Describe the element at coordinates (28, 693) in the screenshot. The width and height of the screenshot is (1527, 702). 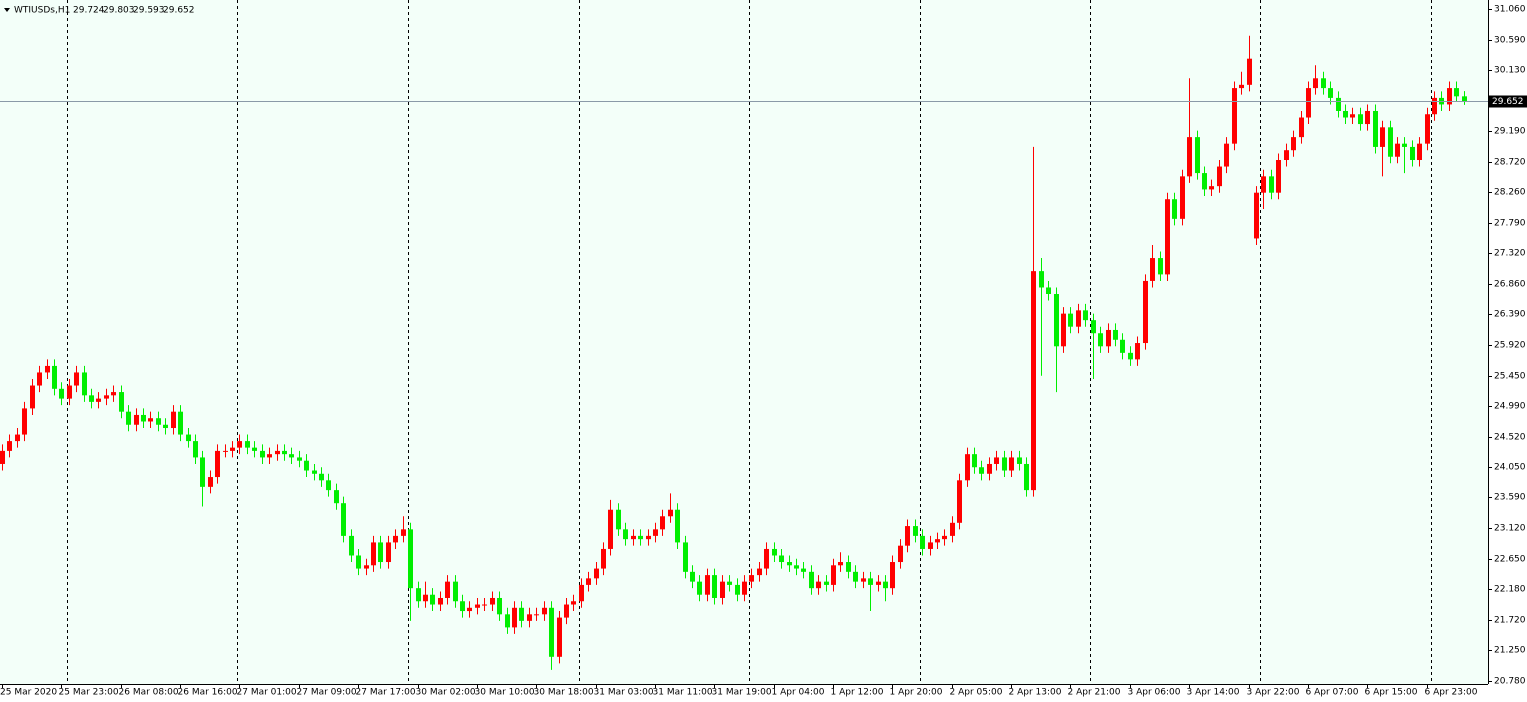
I see `x-tick-label: 25 Mar 2020` at that location.